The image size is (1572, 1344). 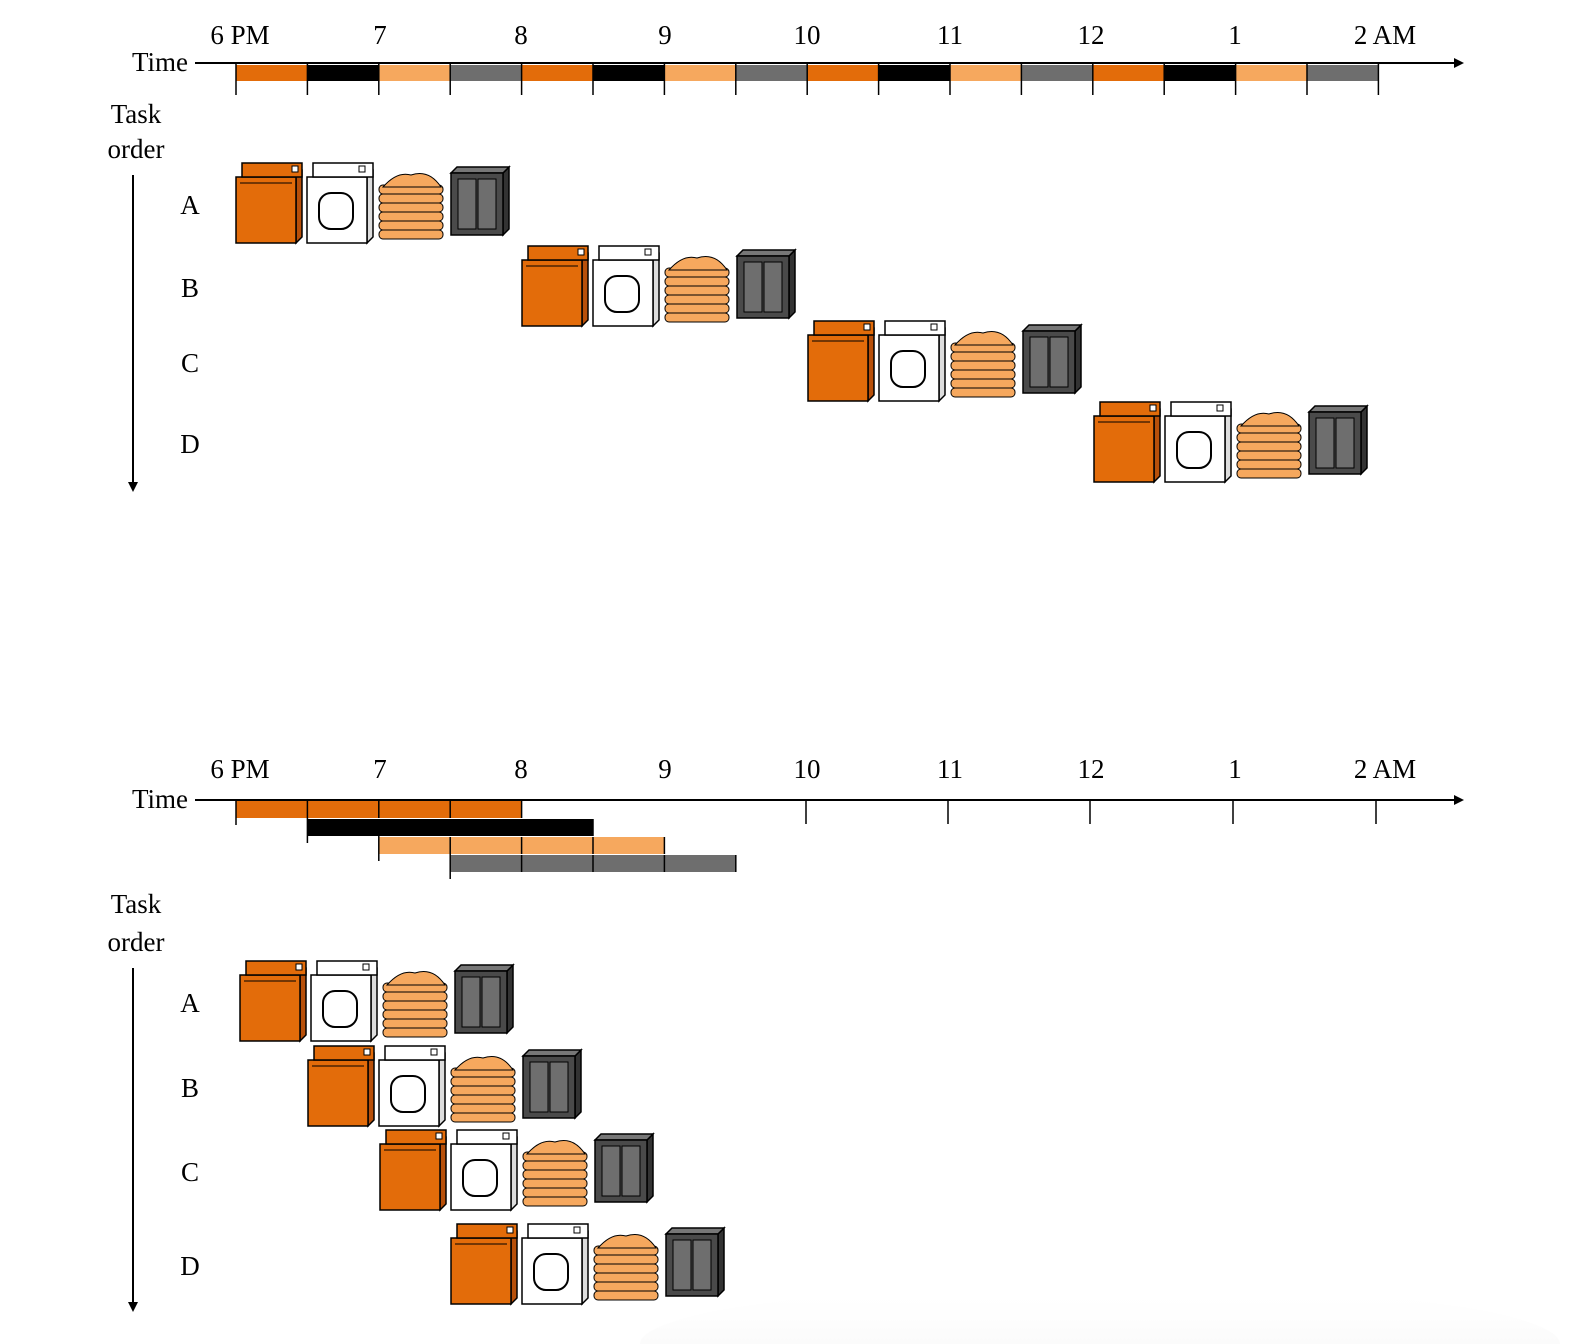 What do you see at coordinates (950, 769) in the screenshot?
I see `time-tick-label: 11` at bounding box center [950, 769].